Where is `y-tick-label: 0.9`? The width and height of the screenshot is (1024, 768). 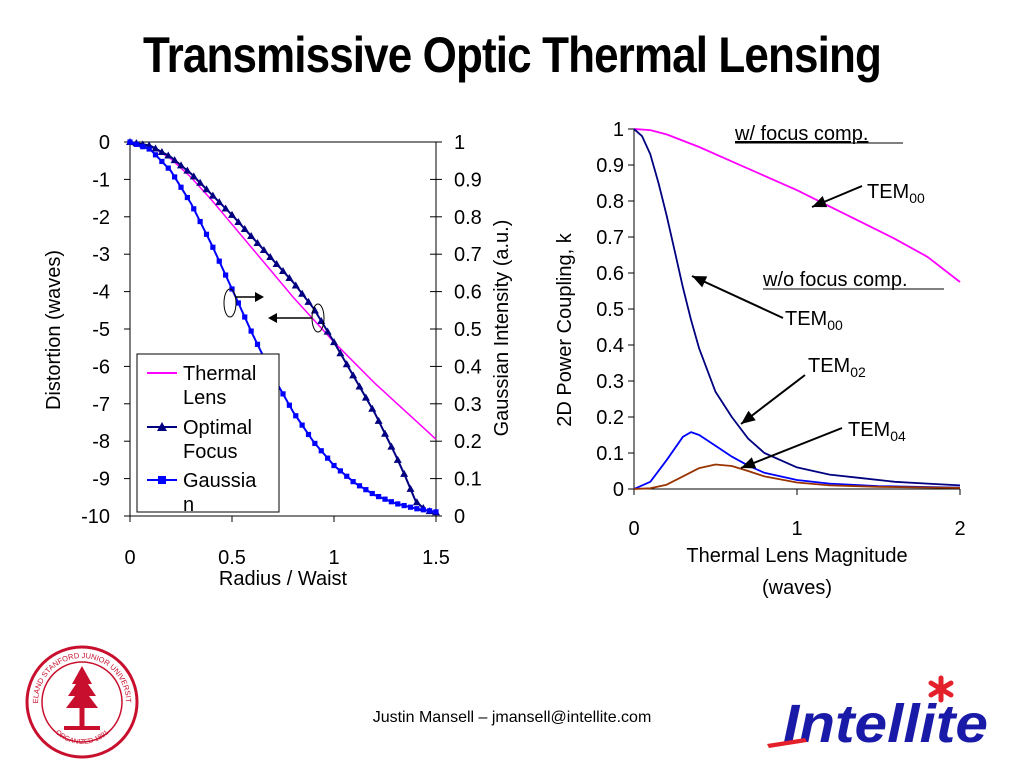 y-tick-label: 0.9 is located at coordinates (610, 166).